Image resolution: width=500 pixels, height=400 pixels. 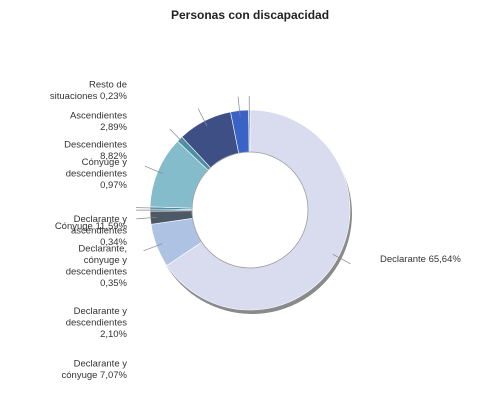 What do you see at coordinates (250, 210) in the screenshot?
I see `donut-hole` at bounding box center [250, 210].